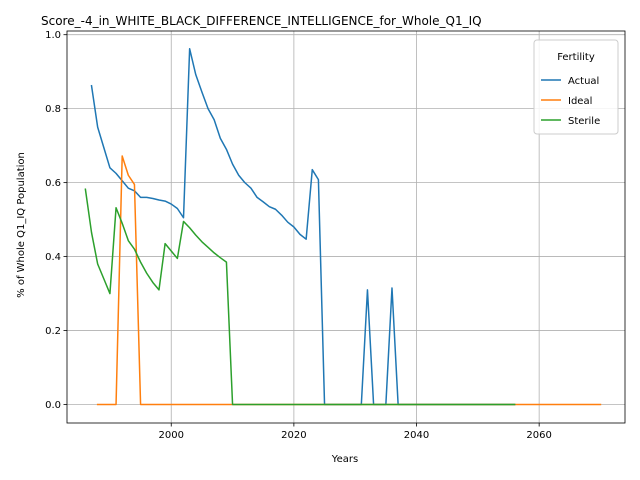 This screenshot has width=640, height=480. Describe the element at coordinates (583, 81) in the screenshot. I see `legend-label-actual: Actual` at that location.